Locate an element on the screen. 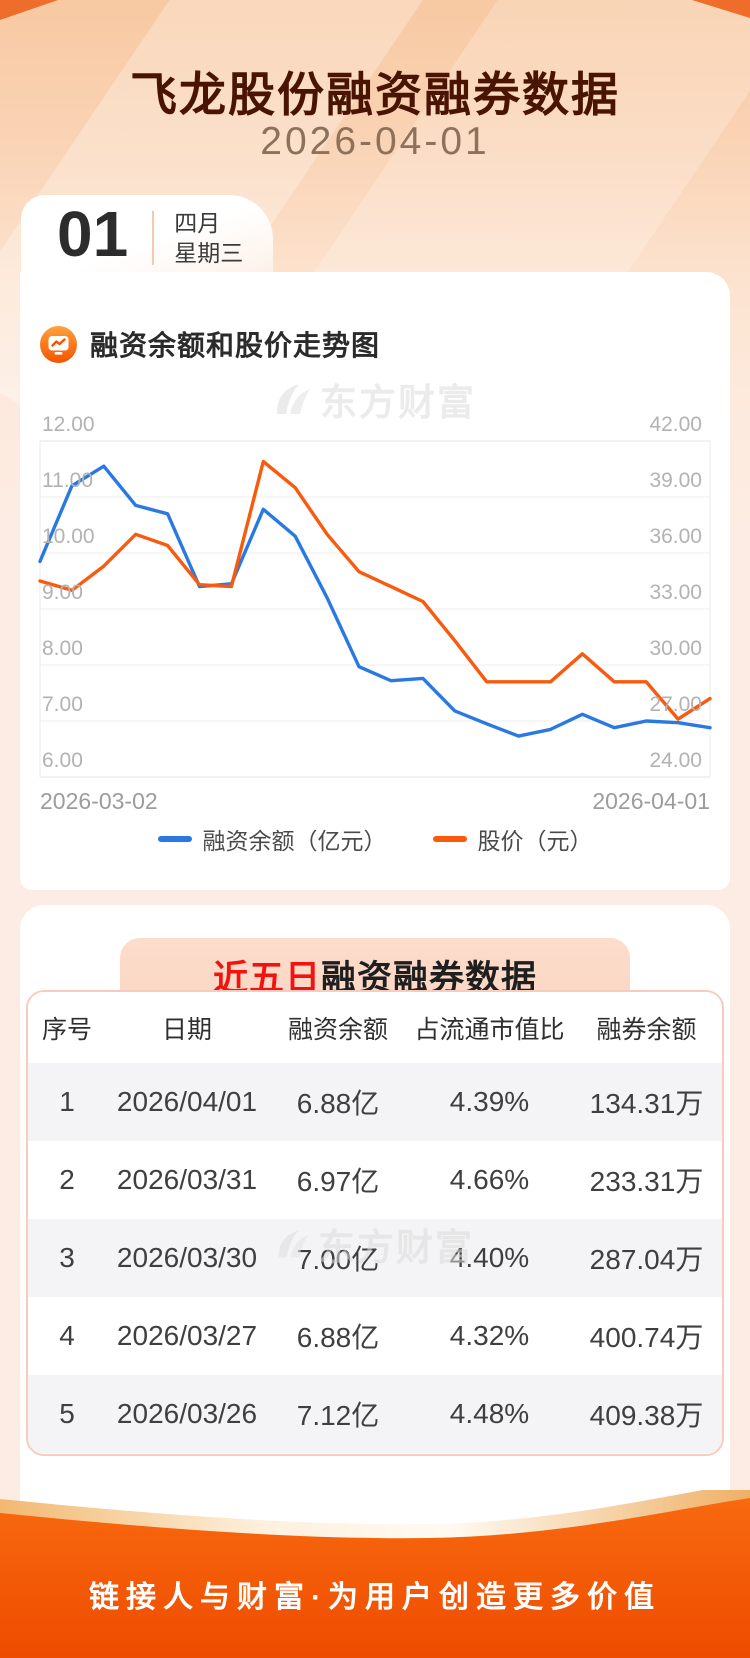 The width and height of the screenshot is (750, 1658). right-axis-tick: 24.00 is located at coordinates (675, 760).